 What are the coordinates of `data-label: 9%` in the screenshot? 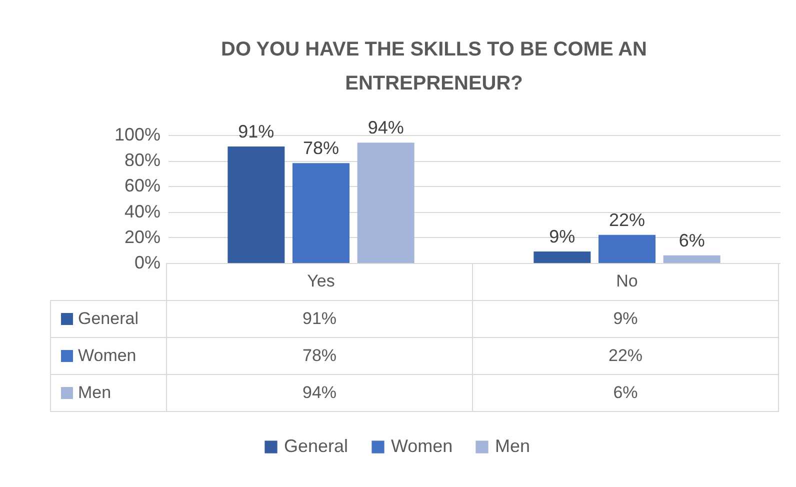 It's located at (625, 319).